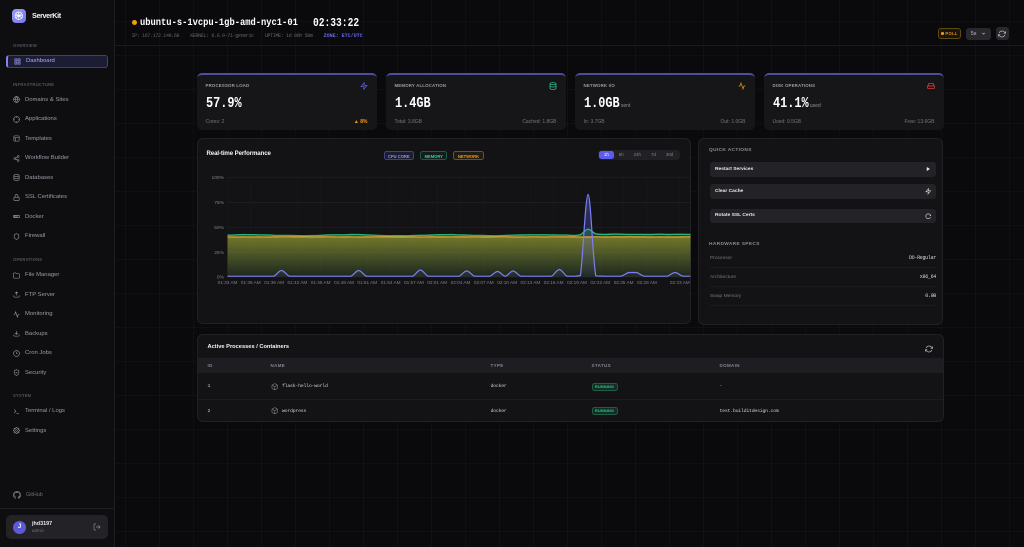 Image resolution: width=1024 pixels, height=547 pixels. What do you see at coordinates (320, 282) in the screenshot?
I see `svg-text: 01:45 AM` at bounding box center [320, 282].